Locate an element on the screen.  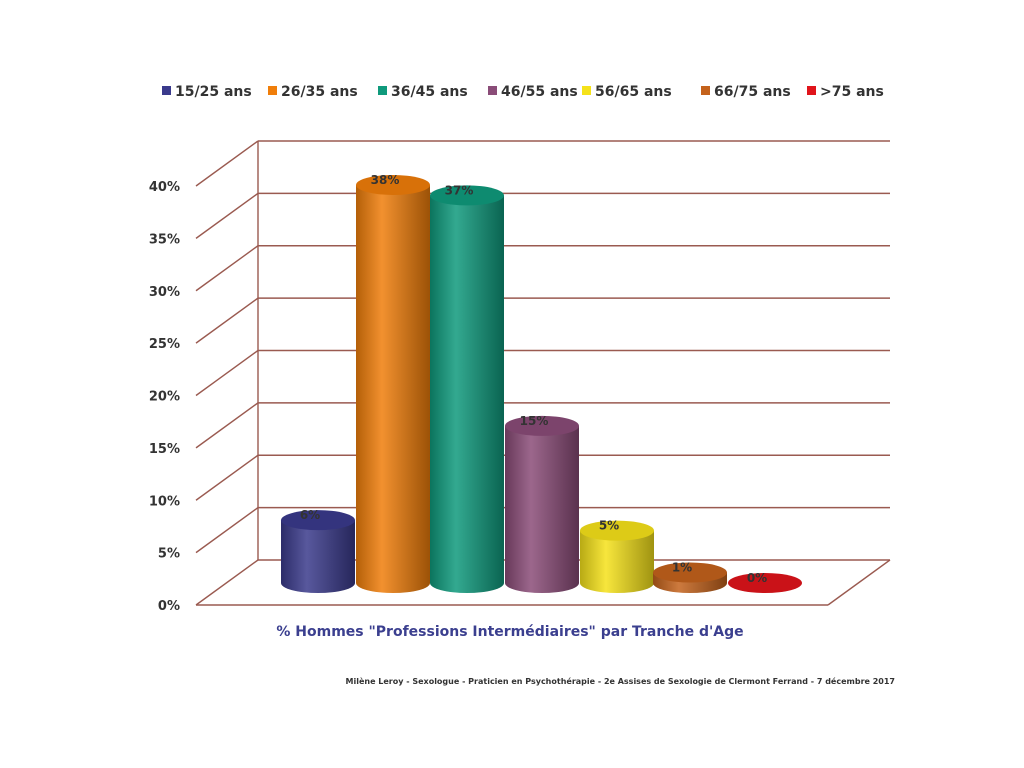
y-tick-label: 35% is located at coordinates (164, 239).